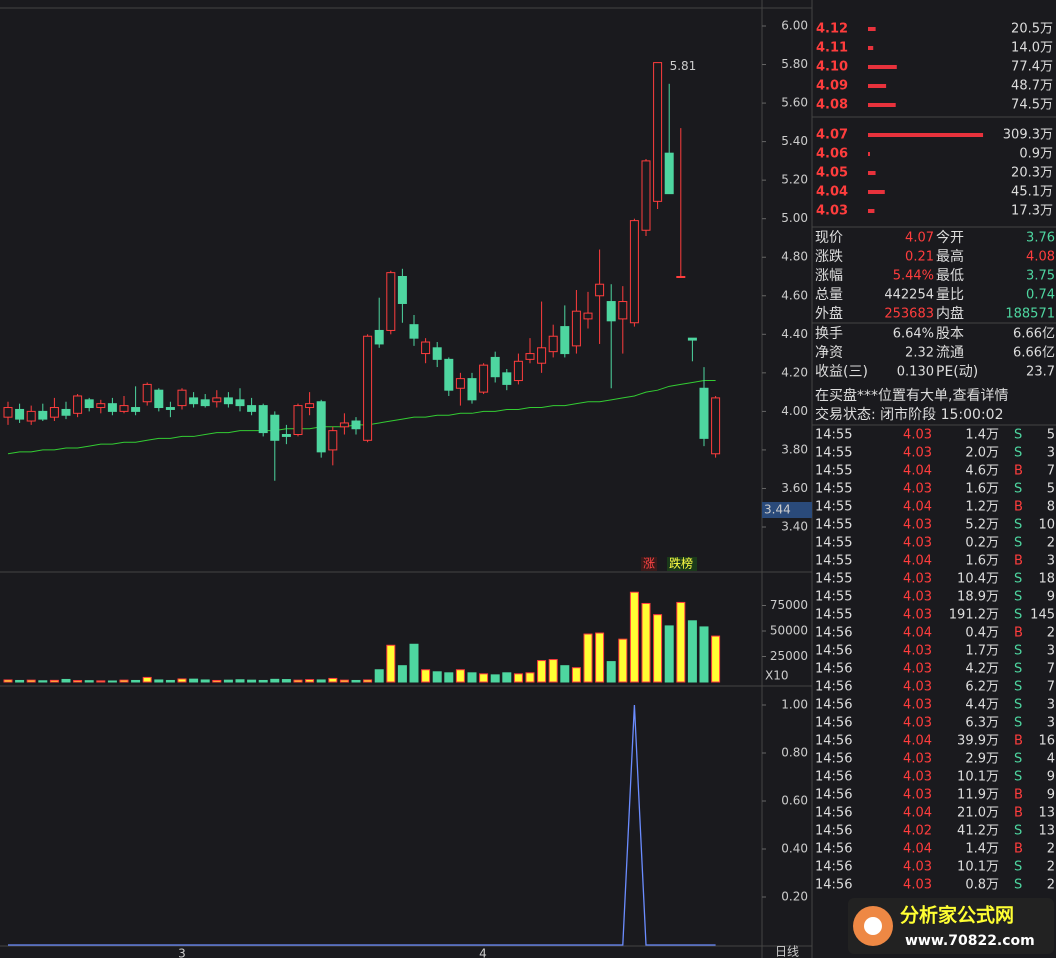 The height and width of the screenshot is (958, 1056). What do you see at coordinates (950, 238) in the screenshot?
I see `quote-label: 今开` at bounding box center [950, 238].